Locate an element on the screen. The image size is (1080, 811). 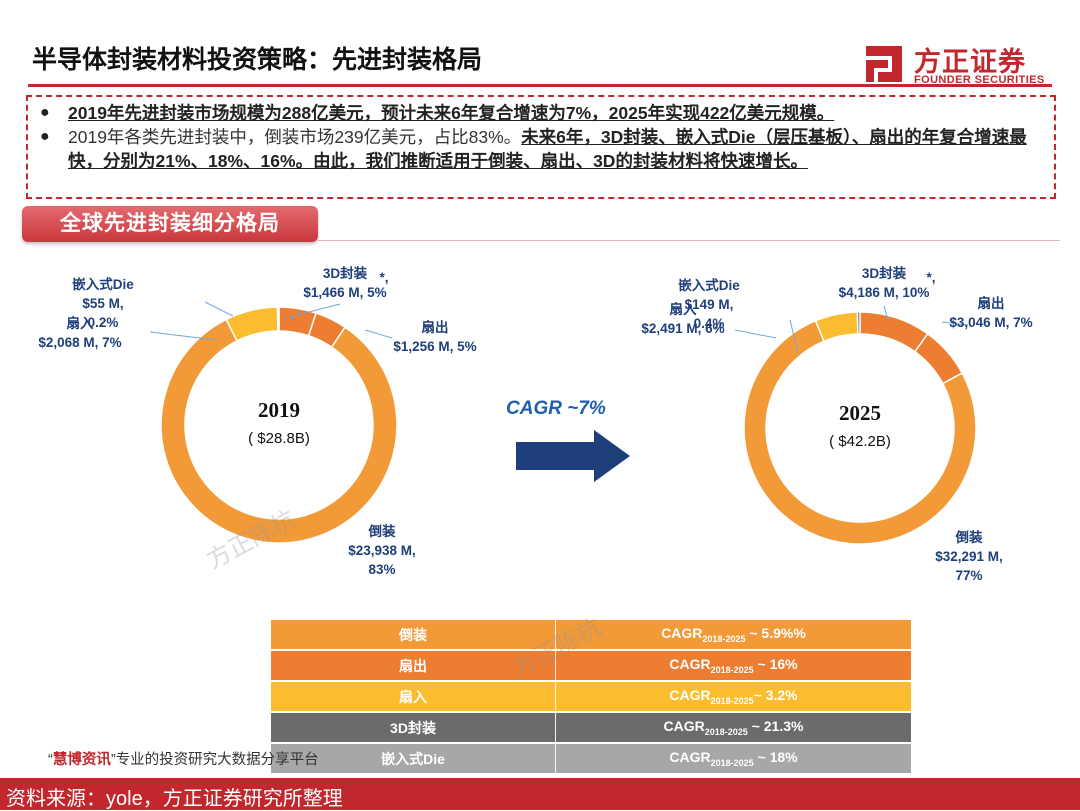
cagr-value: CAGR2018-2025 ~ 5.9%% is located at coordinates (733, 634).